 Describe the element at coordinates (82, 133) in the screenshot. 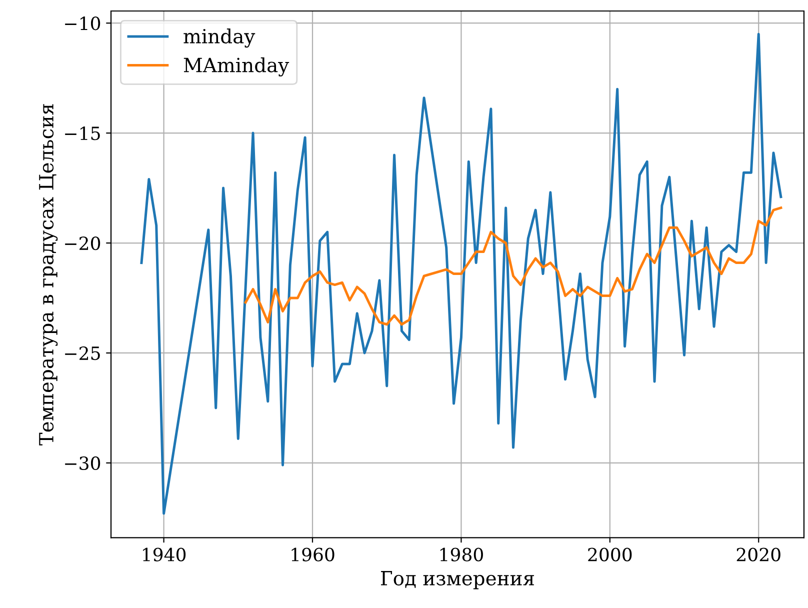

I see `y-tick-label: −15` at that location.